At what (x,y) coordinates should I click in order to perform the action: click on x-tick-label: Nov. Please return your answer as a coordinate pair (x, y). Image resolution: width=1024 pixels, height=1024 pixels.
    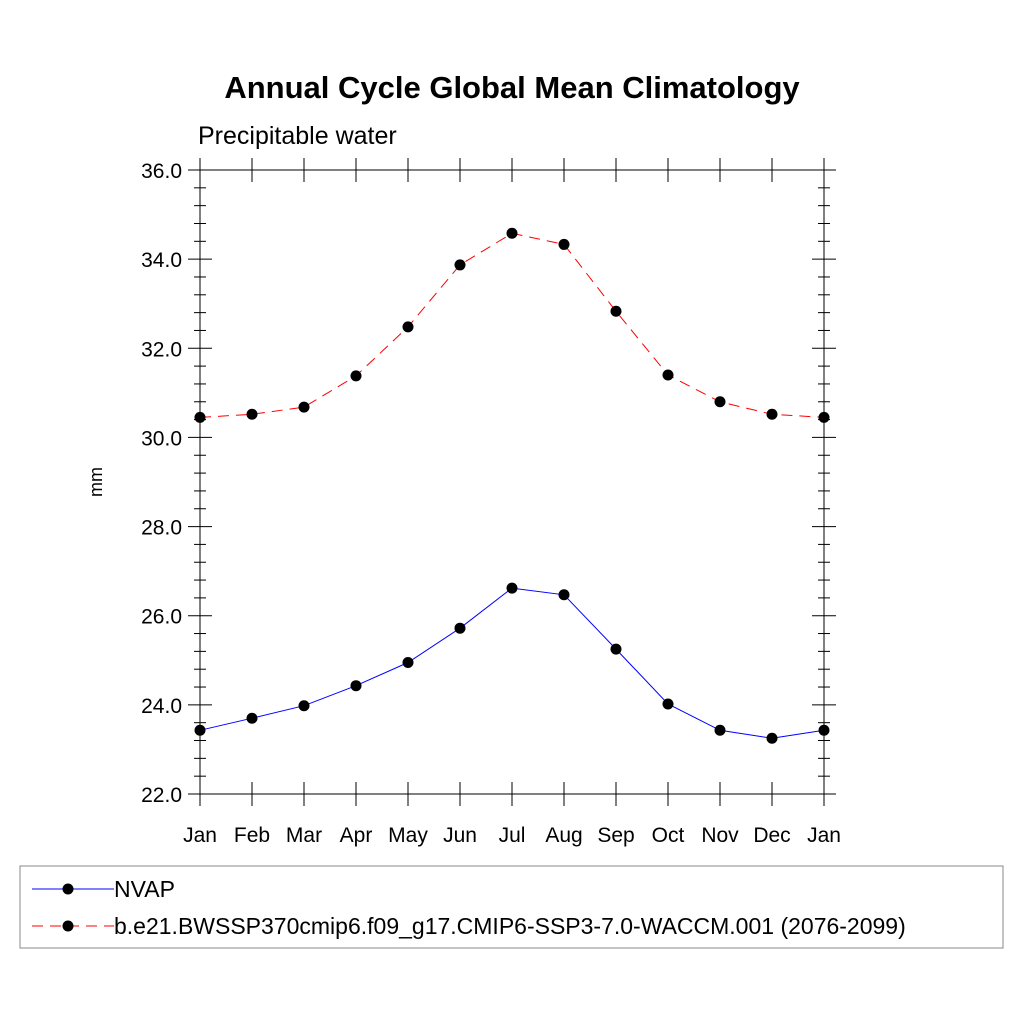
    Looking at the image, I should click on (720, 835).